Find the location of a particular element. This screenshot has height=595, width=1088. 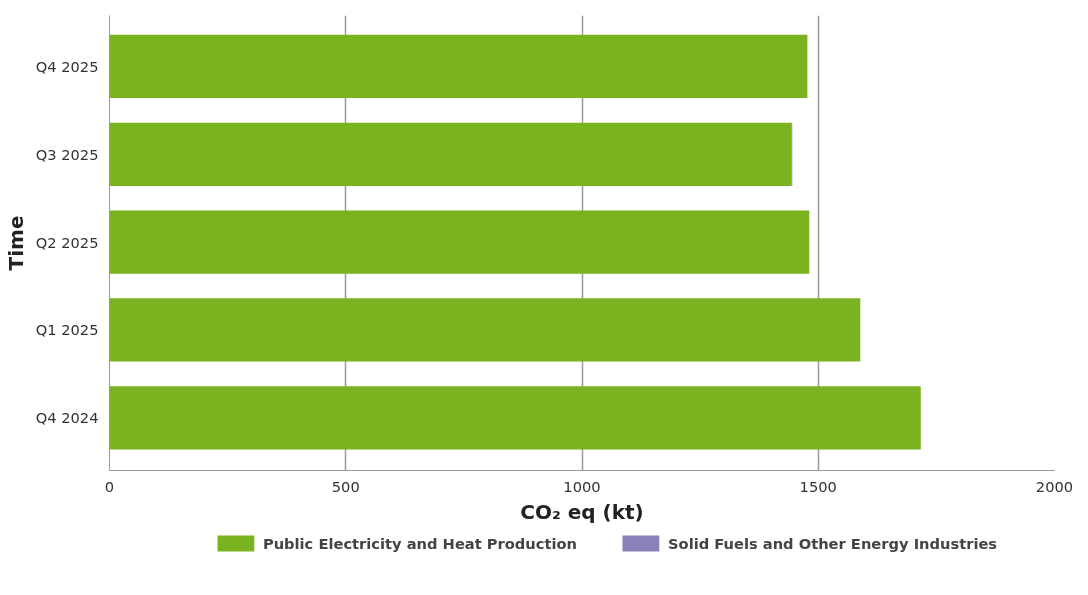

x-axis-title: CO₂ eq (kt) is located at coordinates (582, 511).